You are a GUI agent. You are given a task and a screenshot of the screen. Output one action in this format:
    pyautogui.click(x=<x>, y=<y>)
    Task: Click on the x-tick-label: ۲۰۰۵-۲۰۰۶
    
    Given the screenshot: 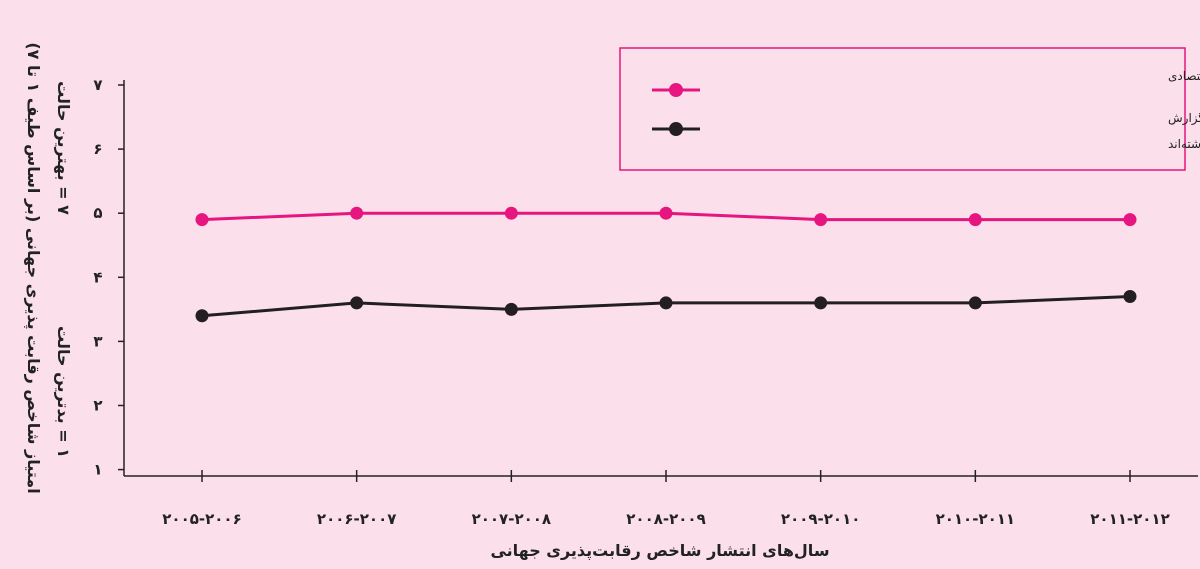 What is the action you would take?
    pyautogui.click(x=201, y=519)
    